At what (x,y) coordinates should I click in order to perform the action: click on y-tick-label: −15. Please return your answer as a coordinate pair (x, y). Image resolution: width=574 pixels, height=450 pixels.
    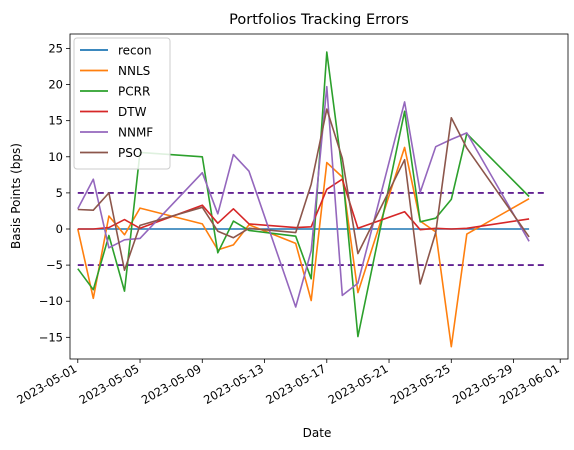
    Looking at the image, I should click on (51, 337).